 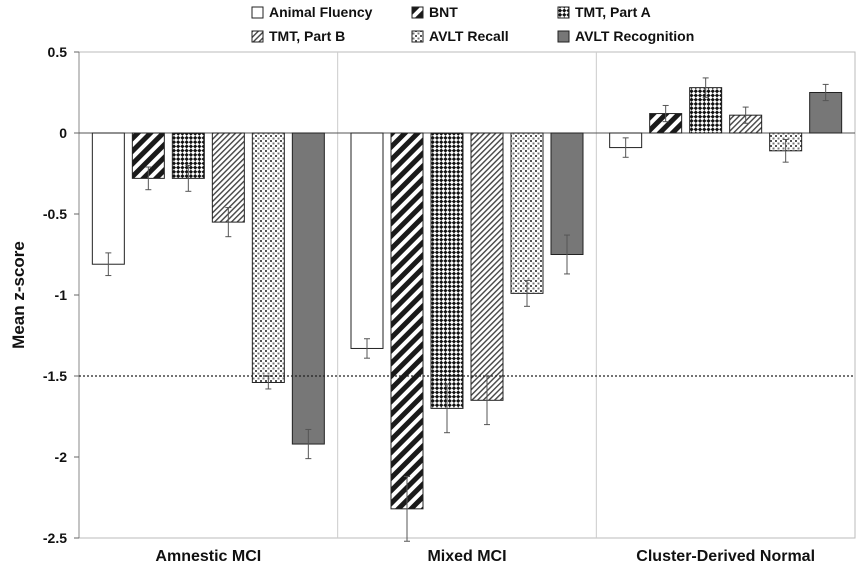 I want to click on legend-item: AVLT Recall, so click(x=460, y=36).